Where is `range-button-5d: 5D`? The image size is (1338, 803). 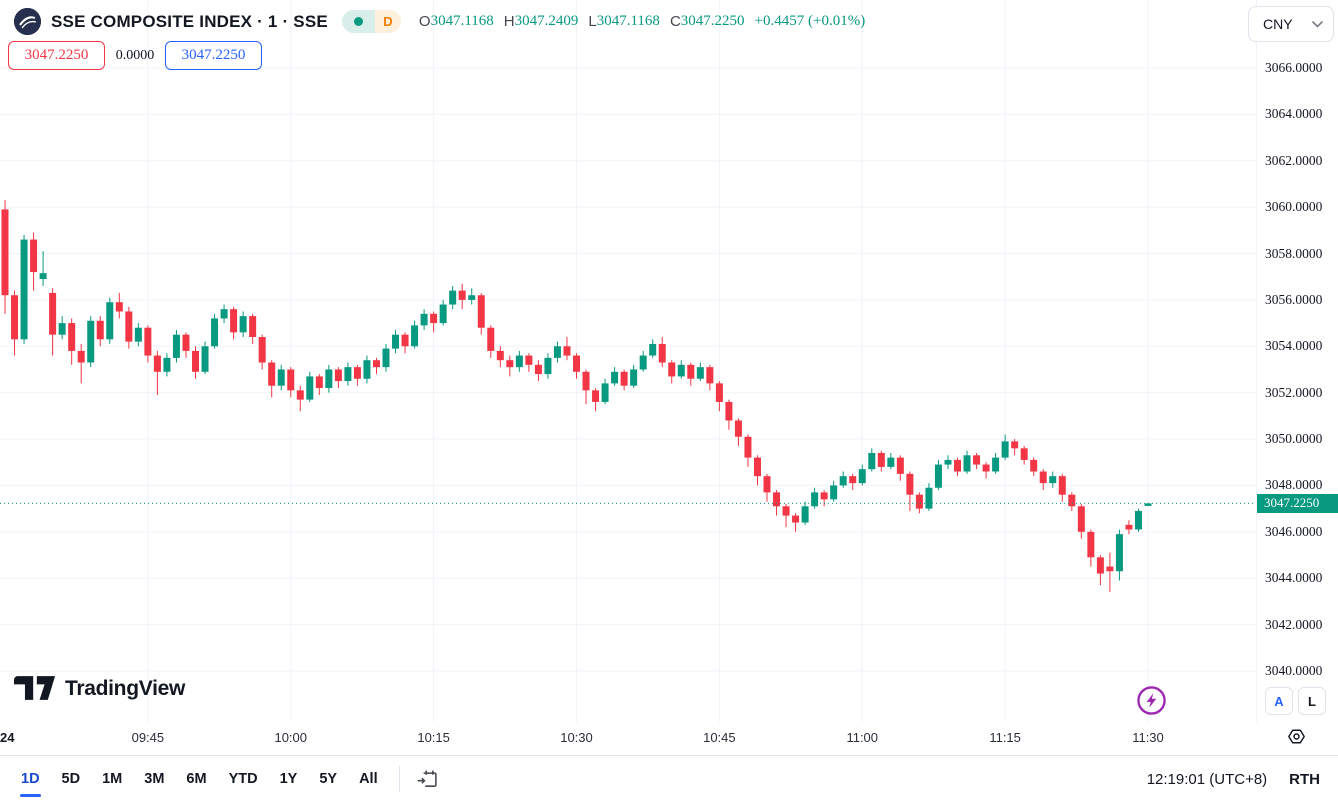 range-button-5d: 5D is located at coordinates (71, 779).